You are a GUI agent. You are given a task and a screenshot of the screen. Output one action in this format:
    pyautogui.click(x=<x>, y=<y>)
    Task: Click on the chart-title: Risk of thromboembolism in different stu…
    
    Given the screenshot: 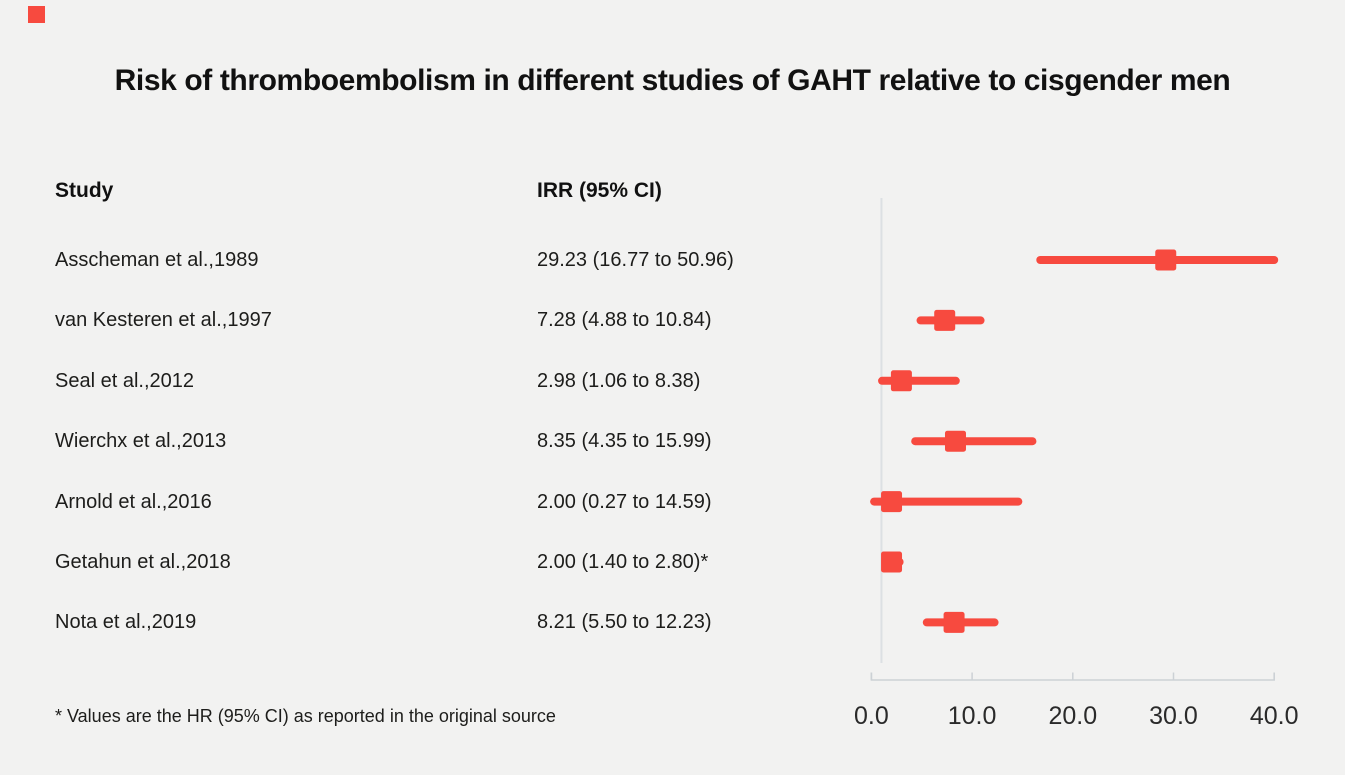 What is the action you would take?
    pyautogui.click(x=672, y=80)
    